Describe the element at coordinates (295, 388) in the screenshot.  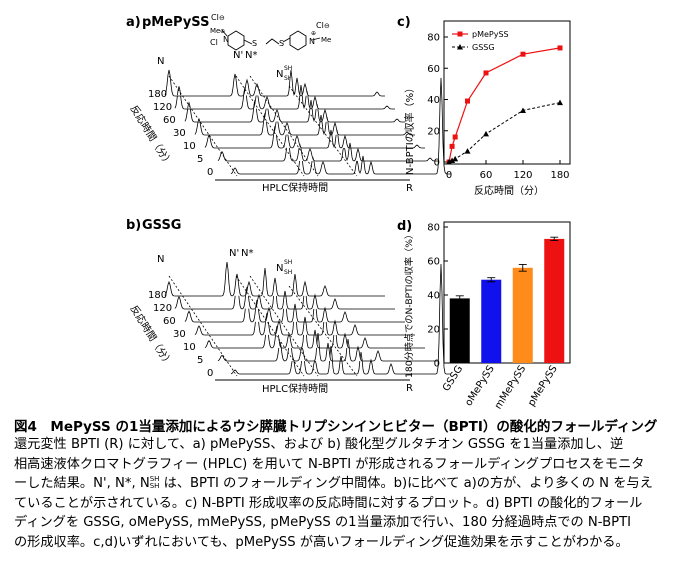
I see `panel-b-xlabel: HPLC保持時間` at that location.